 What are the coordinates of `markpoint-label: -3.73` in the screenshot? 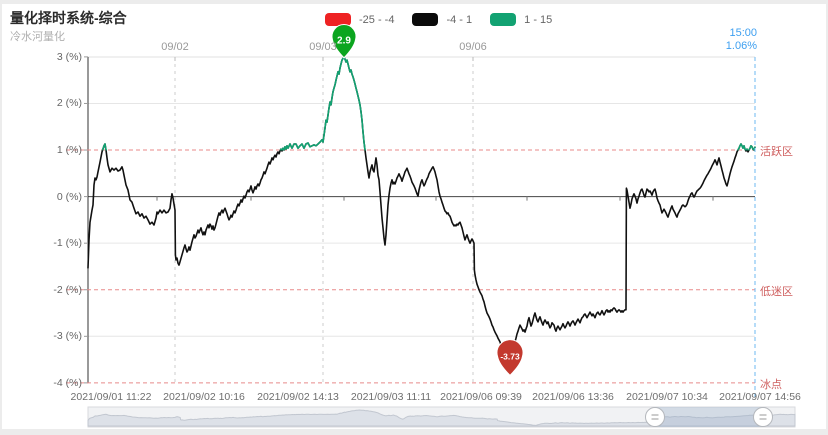 It's located at (510, 356).